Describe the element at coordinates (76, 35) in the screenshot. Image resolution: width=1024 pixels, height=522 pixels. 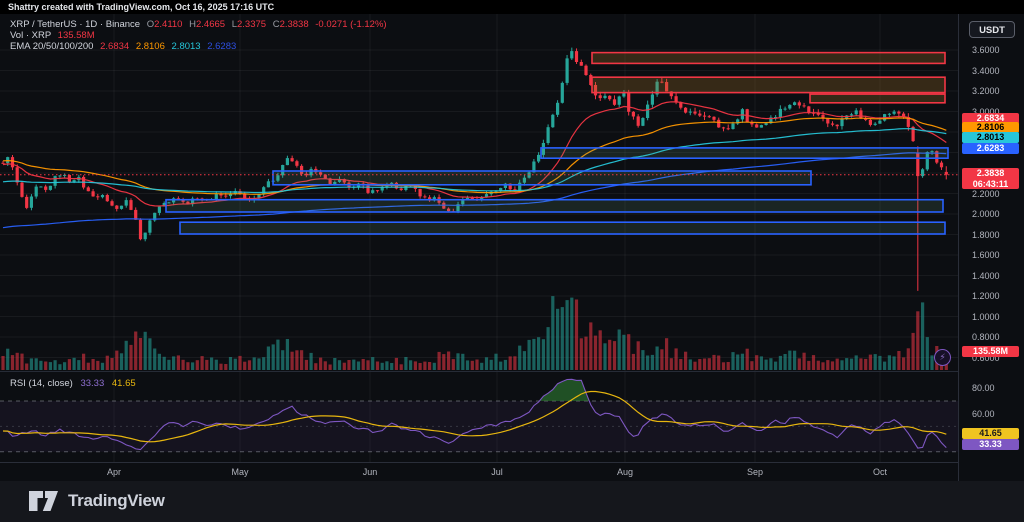
I see `volume-value: 135.58M` at that location.